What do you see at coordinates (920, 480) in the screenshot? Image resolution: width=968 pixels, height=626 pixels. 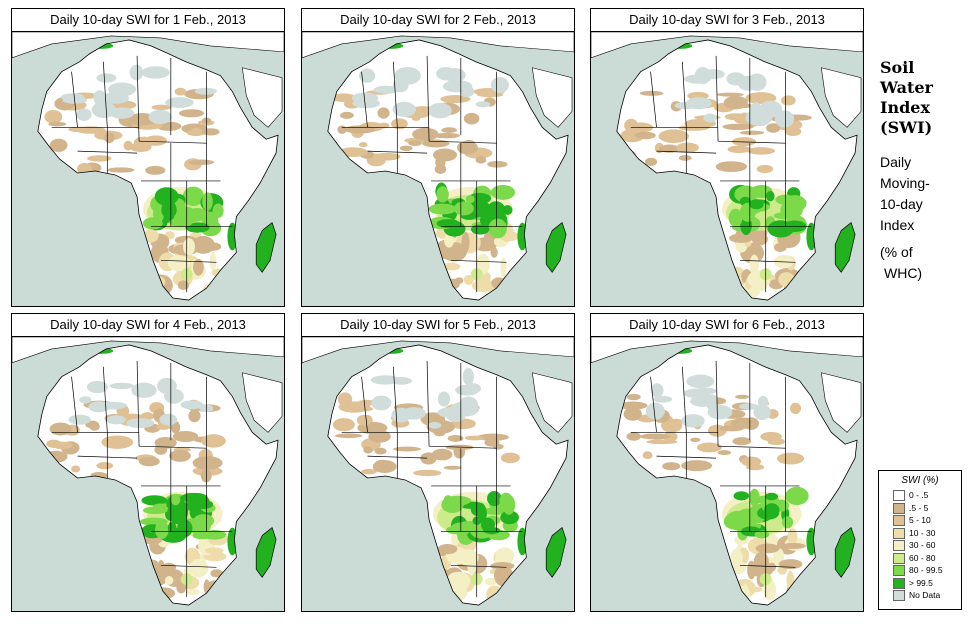 I see `legend-title: SWI (%)` at bounding box center [920, 480].